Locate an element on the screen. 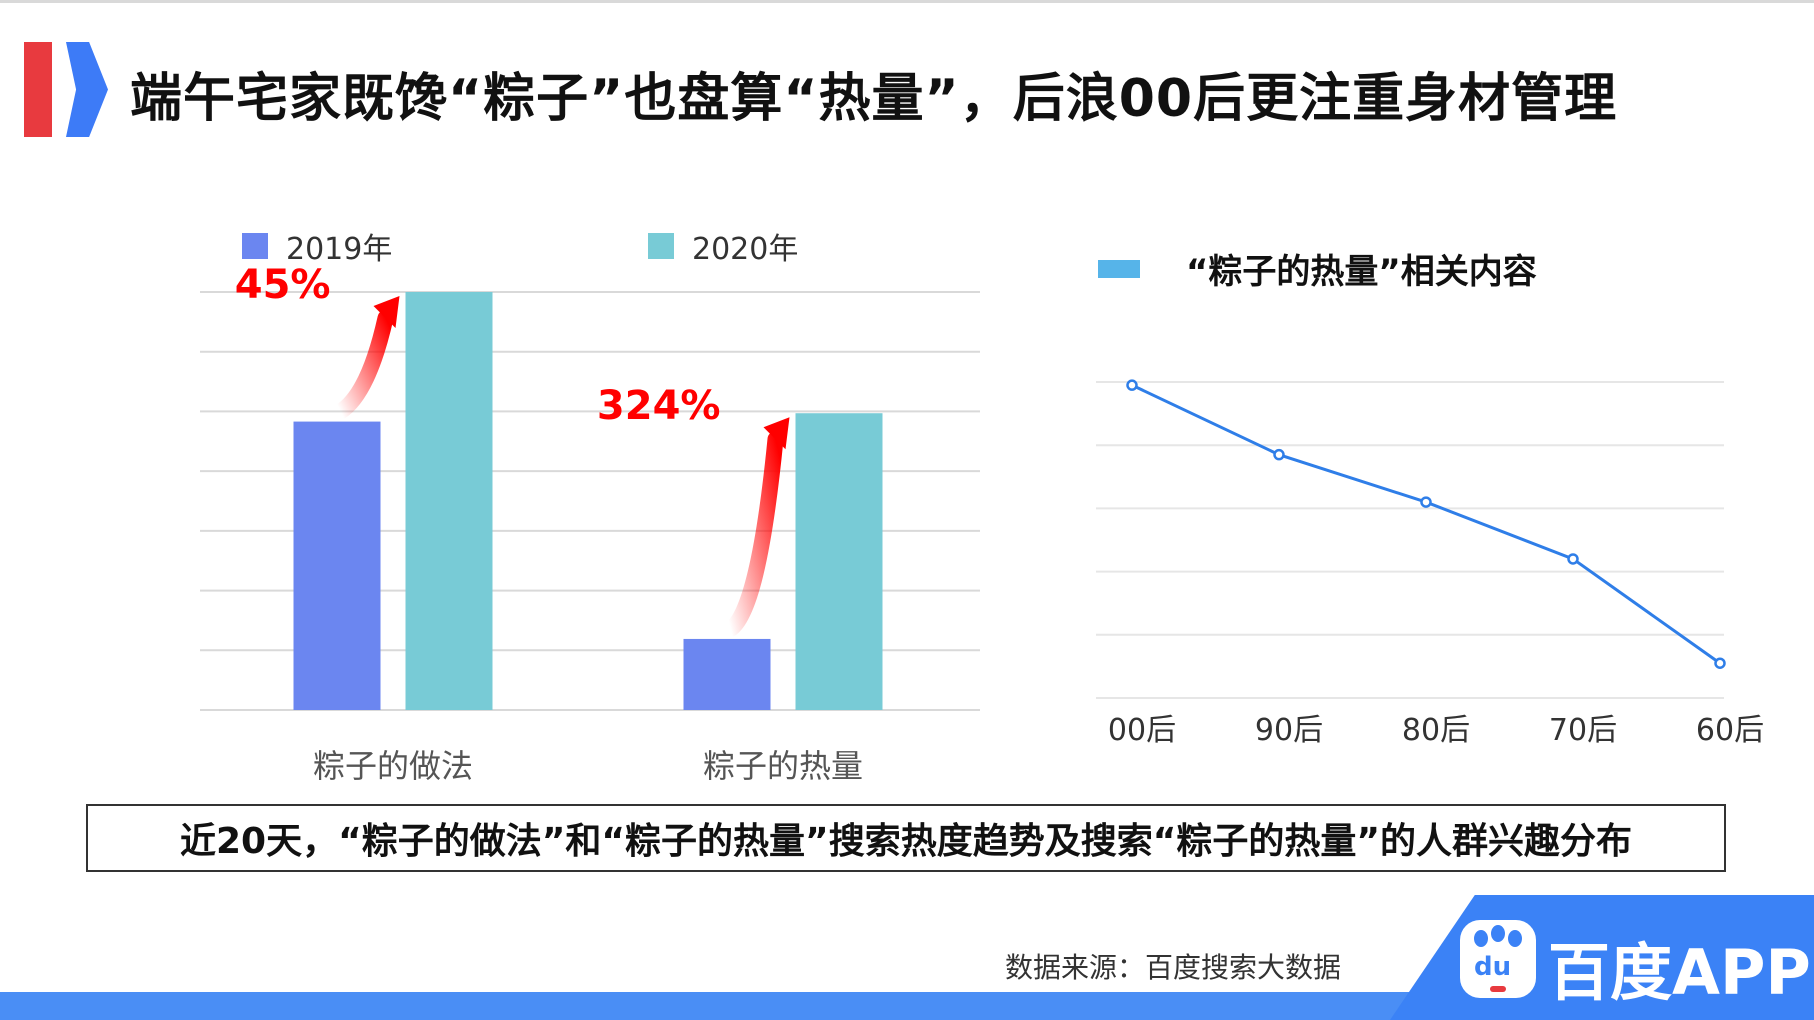 Image resolution: width=1814 pixels, height=1020 pixels. brand-logo-dot is located at coordinates (1498, 989).